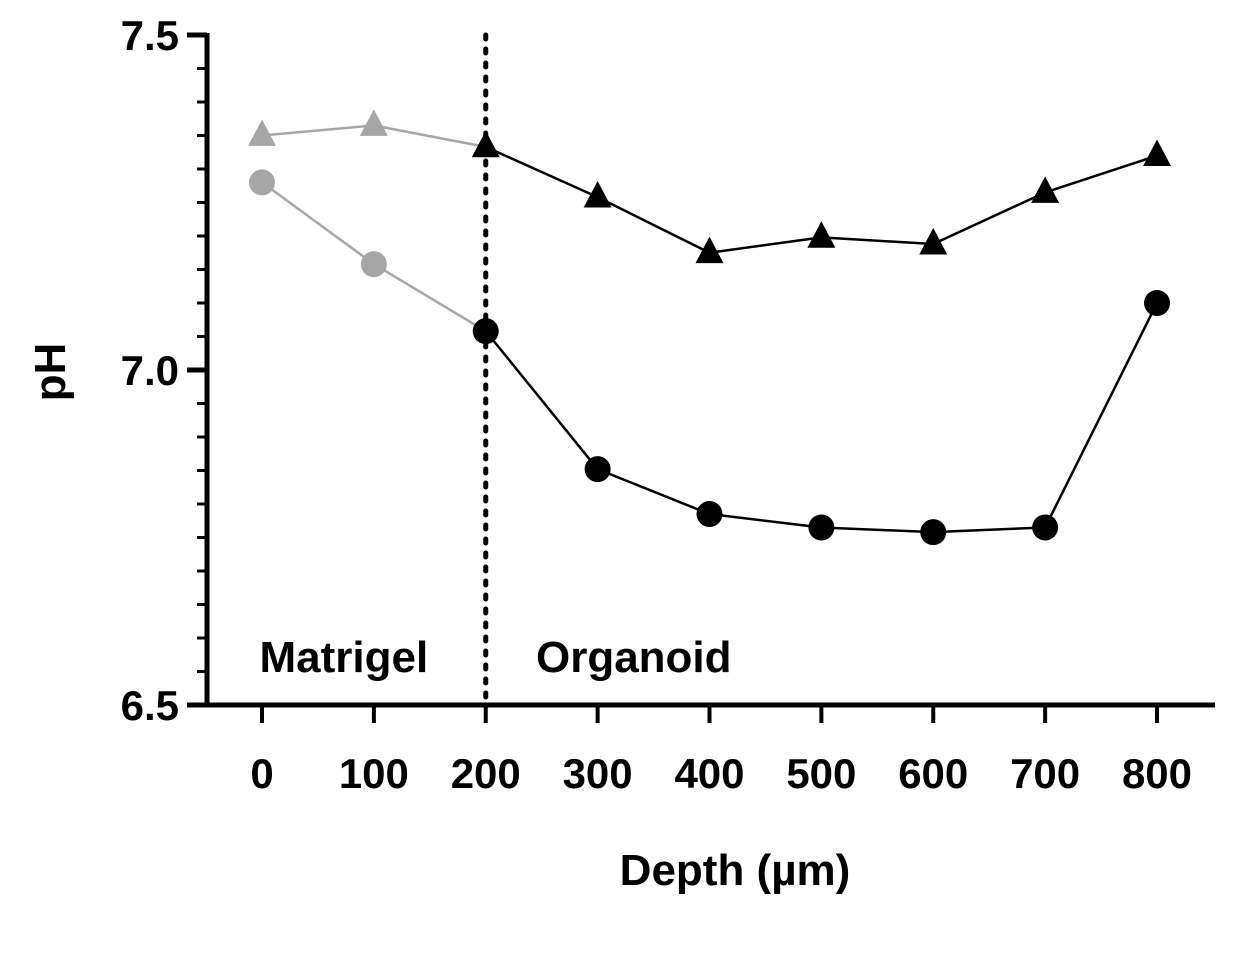 This screenshot has width=1255, height=957. I want to click on y-tick-label: 6.5, so click(150, 705).